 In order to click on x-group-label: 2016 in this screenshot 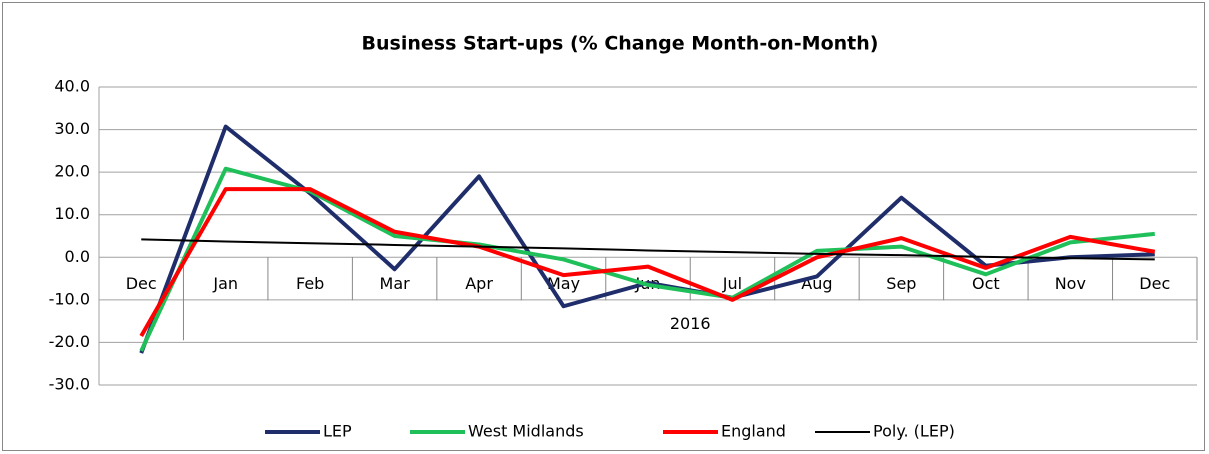, I will do `click(690, 323)`.